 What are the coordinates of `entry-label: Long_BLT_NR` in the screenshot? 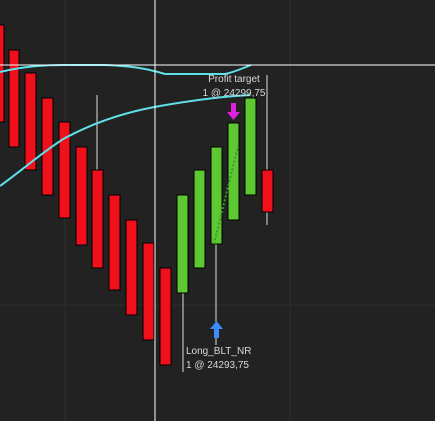 It's located at (218, 351).